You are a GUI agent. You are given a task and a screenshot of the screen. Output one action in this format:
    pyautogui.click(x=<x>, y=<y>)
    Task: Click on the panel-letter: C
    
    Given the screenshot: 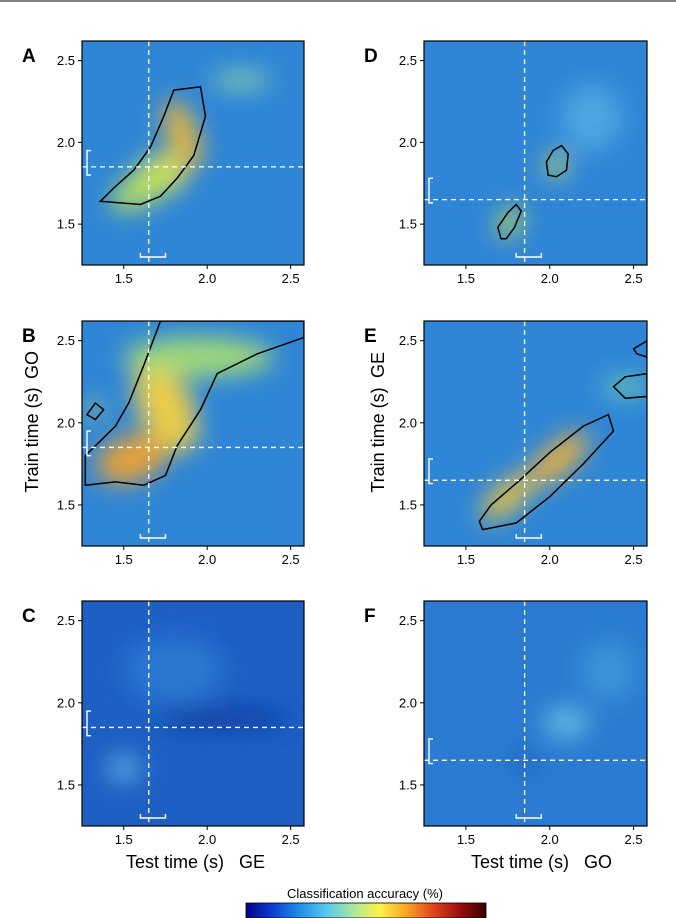 What is the action you would take?
    pyautogui.click(x=29, y=616)
    